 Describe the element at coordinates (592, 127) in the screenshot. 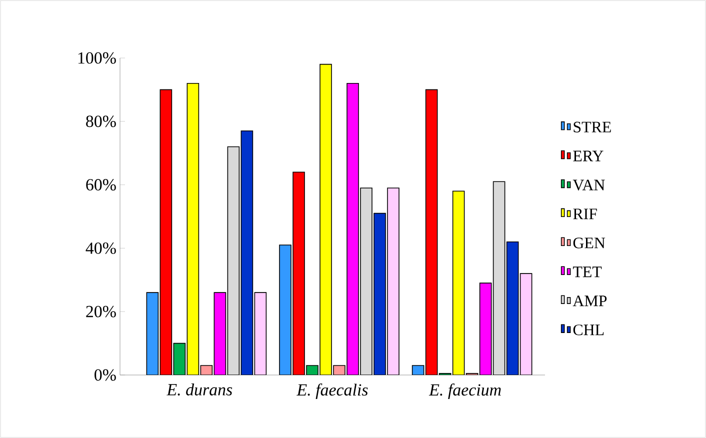

I see `legend-label: STRE` at that location.